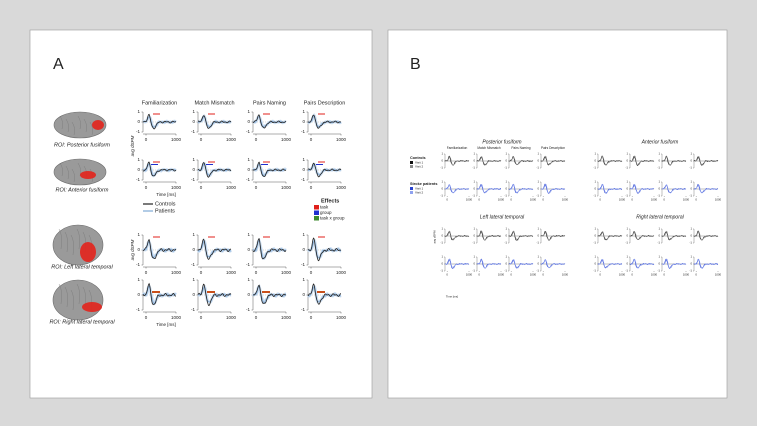  I want to click on effects-title: Effects, so click(330, 201).